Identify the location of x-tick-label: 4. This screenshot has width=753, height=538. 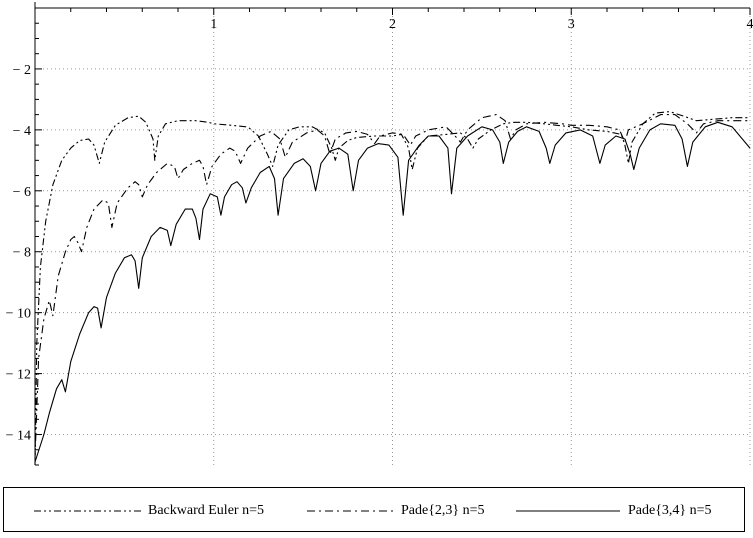
(750, 24).